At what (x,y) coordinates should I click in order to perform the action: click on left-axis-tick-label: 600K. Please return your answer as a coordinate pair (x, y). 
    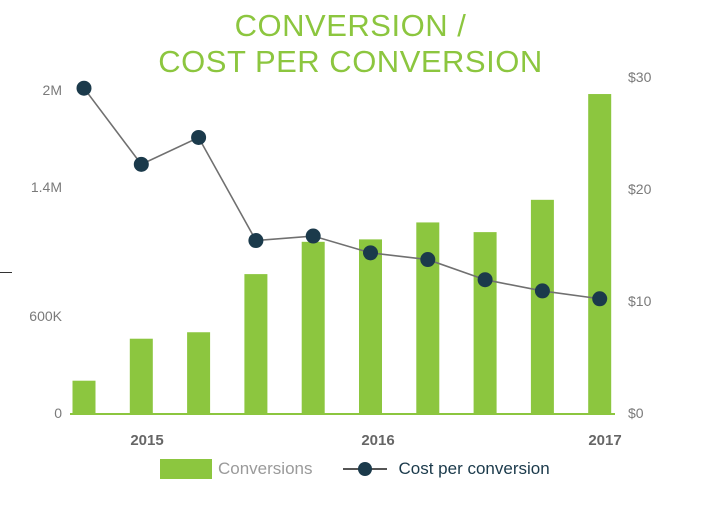
    Looking at the image, I should click on (45, 316).